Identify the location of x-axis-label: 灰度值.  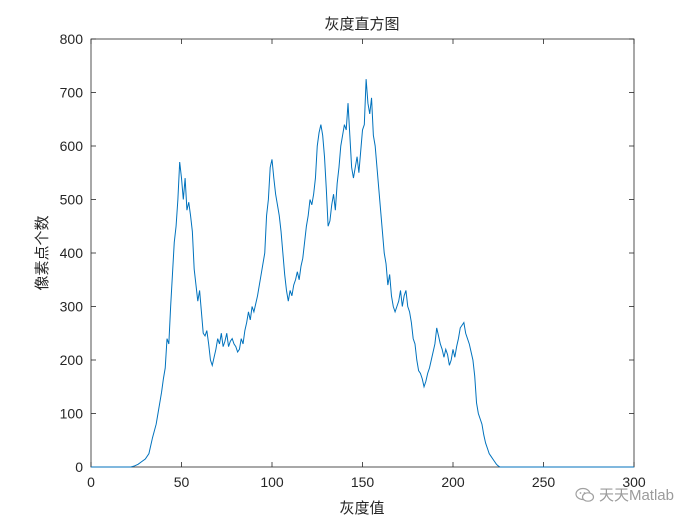
(361, 508).